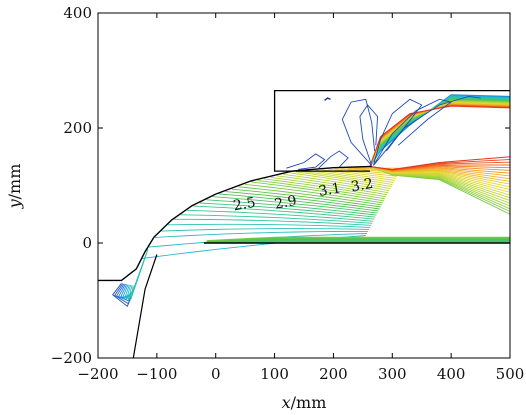 This screenshot has height=415, width=526. What do you see at coordinates (216, 374) in the screenshot?
I see `x-tick-label: 0` at bounding box center [216, 374].